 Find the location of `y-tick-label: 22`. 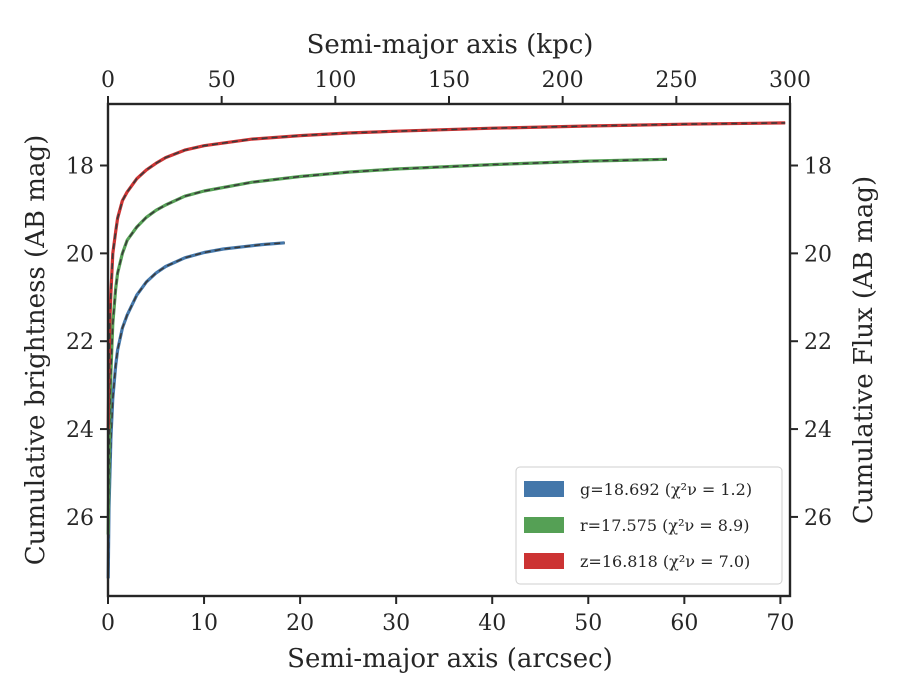

y-tick-label: 22 is located at coordinates (80, 342).